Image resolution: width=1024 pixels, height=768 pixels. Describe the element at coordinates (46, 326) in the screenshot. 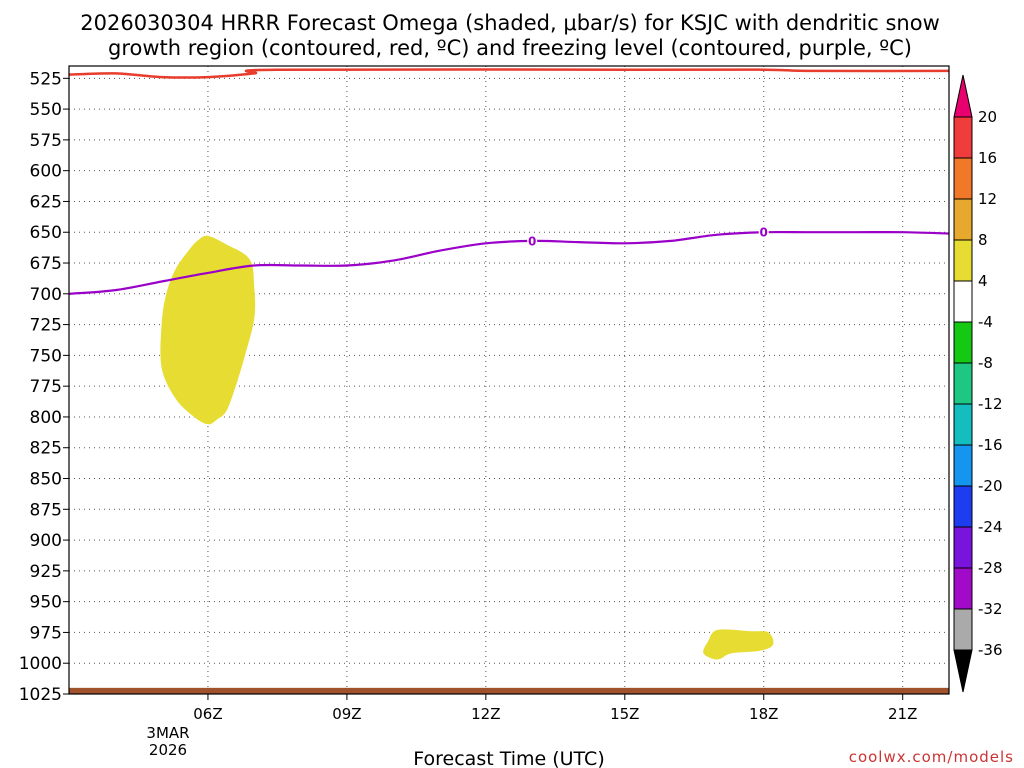

I see `y-tick-label-725: 725` at that location.